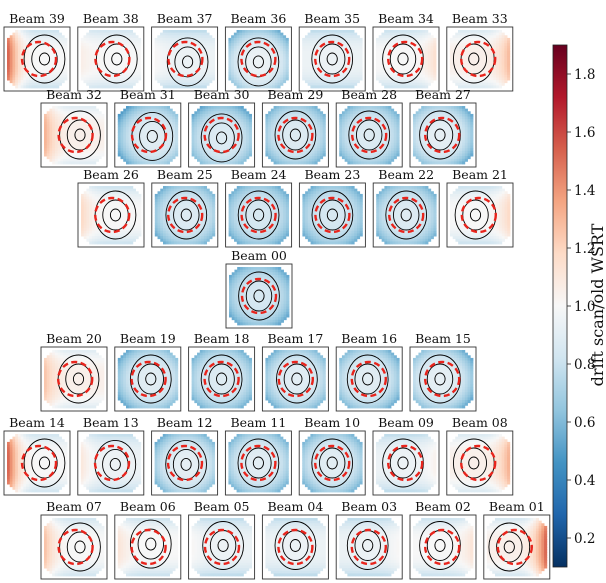 The width and height of the screenshot is (606, 583). Describe the element at coordinates (258, 51) in the screenshot. I see `beam-panel: Beam 36` at that location.